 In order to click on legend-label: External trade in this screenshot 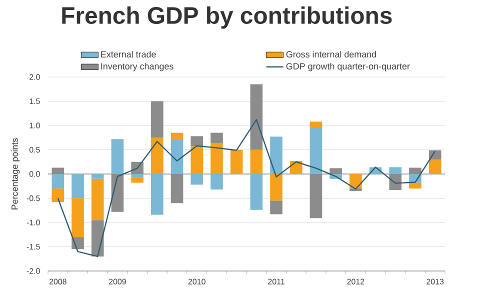, I will do `click(128, 54)`.